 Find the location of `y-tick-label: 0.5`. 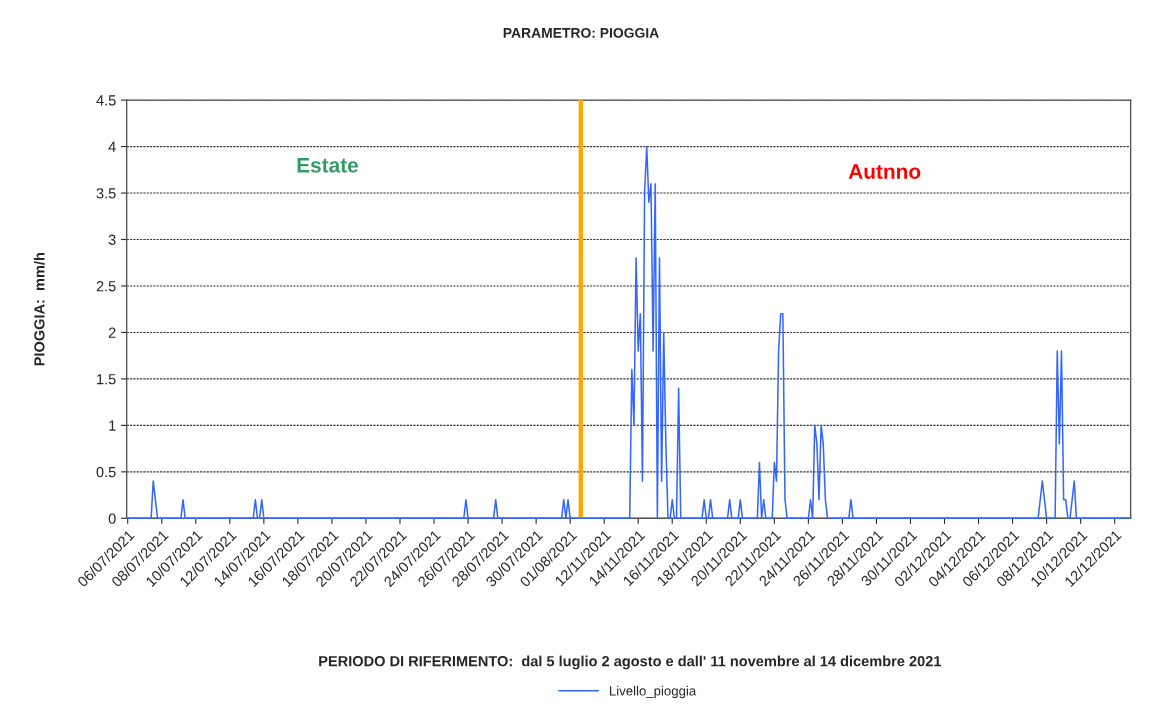

y-tick-label: 0.5 is located at coordinates (106, 472).